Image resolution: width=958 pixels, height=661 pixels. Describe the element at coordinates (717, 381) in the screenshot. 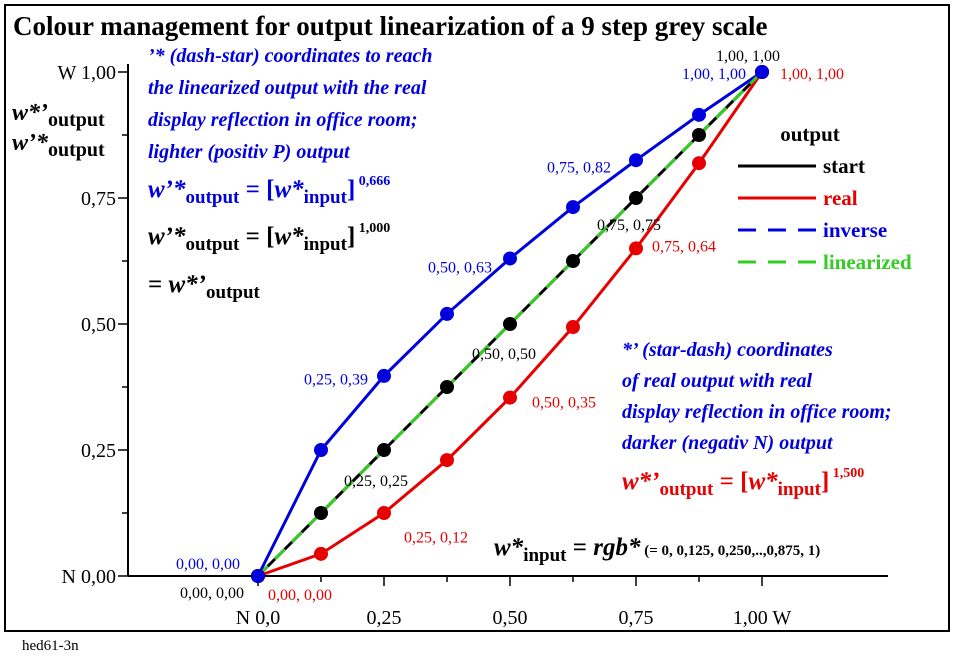

I see `annotation-star-dash: of real output with real` at that location.